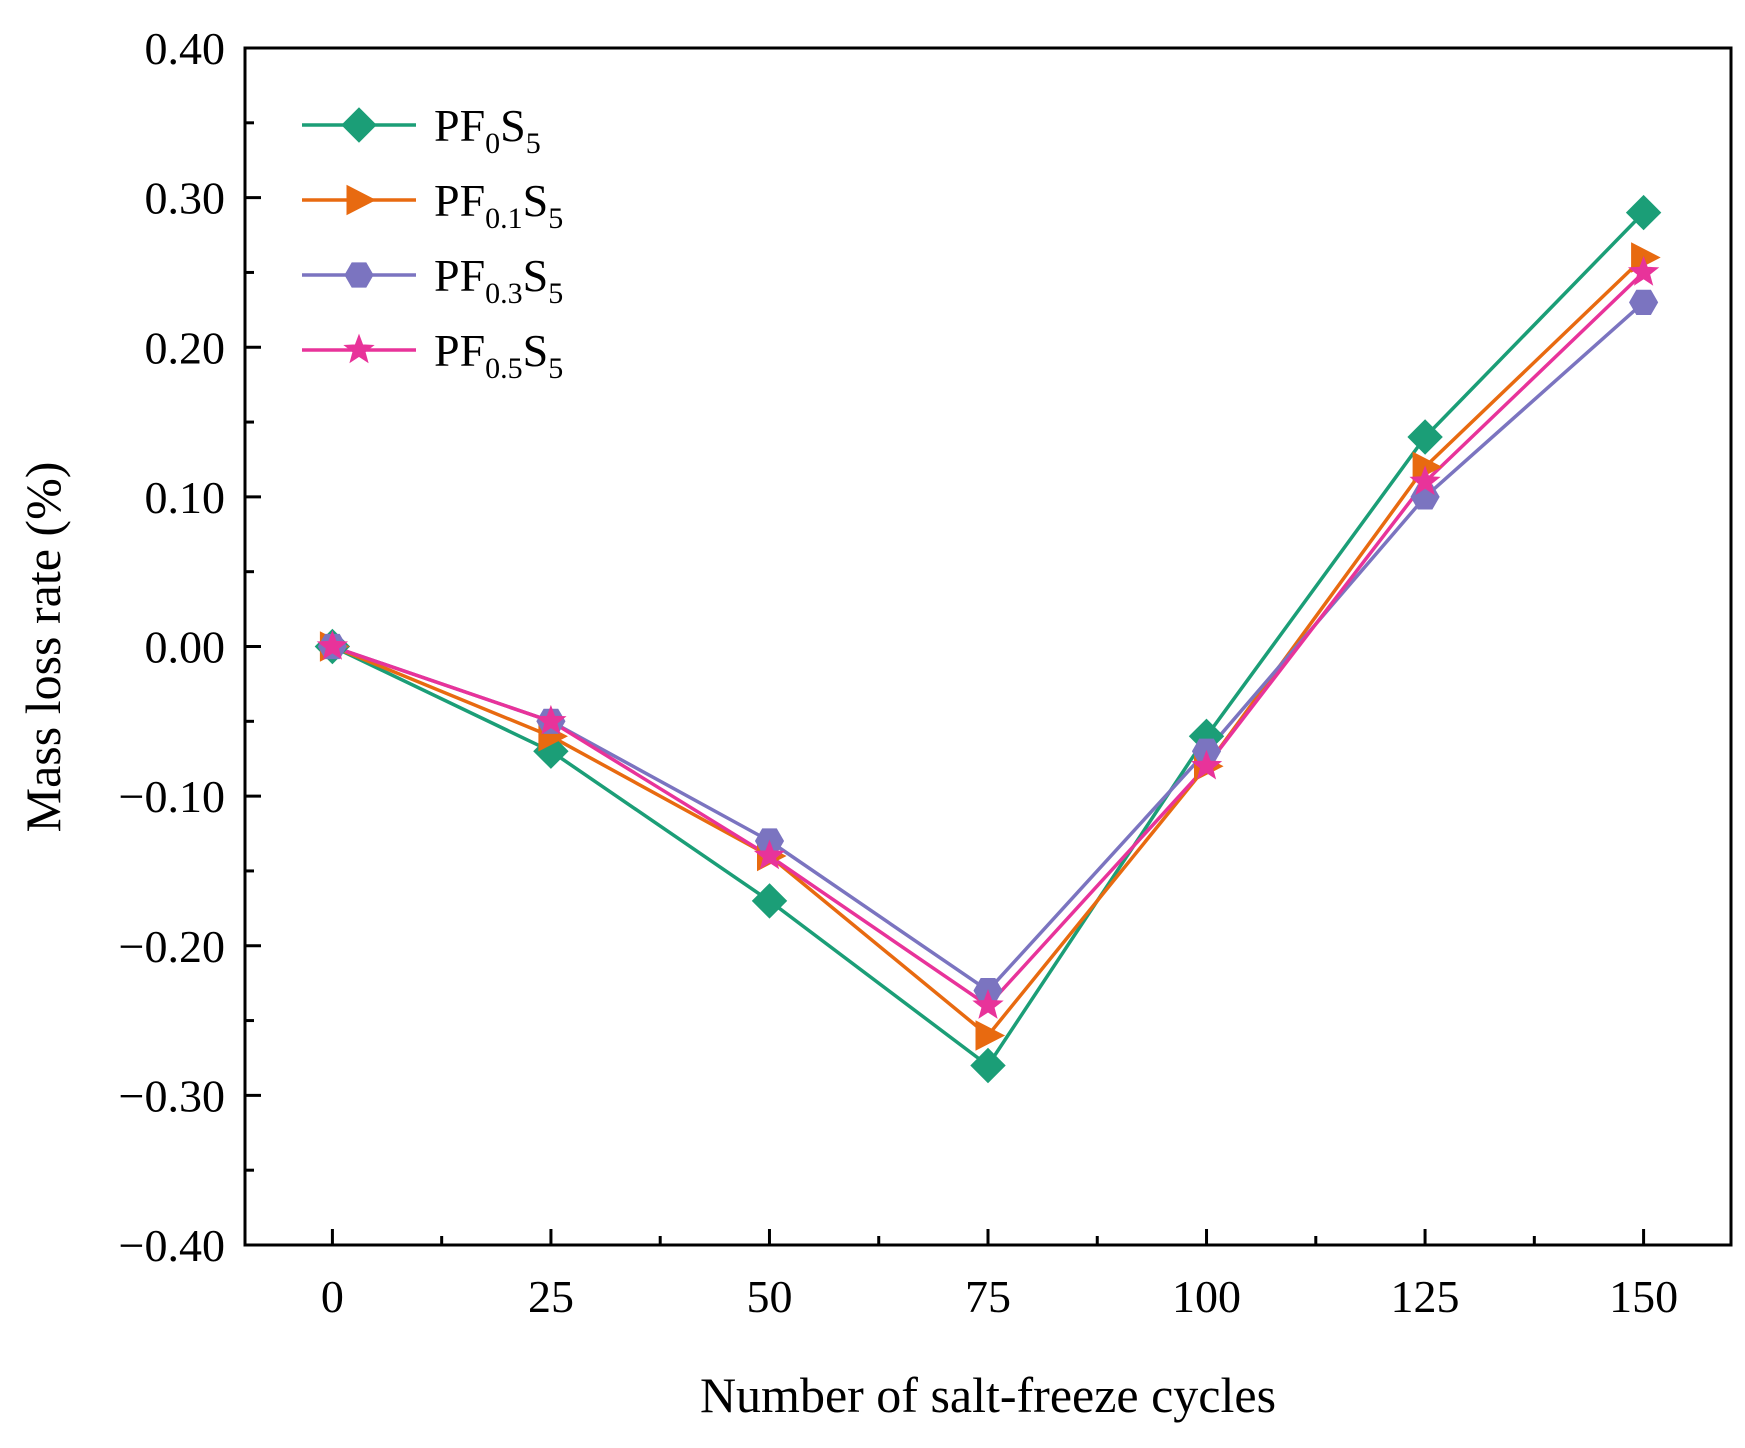 This screenshot has height=1448, width=1745. I want to click on y-tick-label: 0.40, so click(185, 48).